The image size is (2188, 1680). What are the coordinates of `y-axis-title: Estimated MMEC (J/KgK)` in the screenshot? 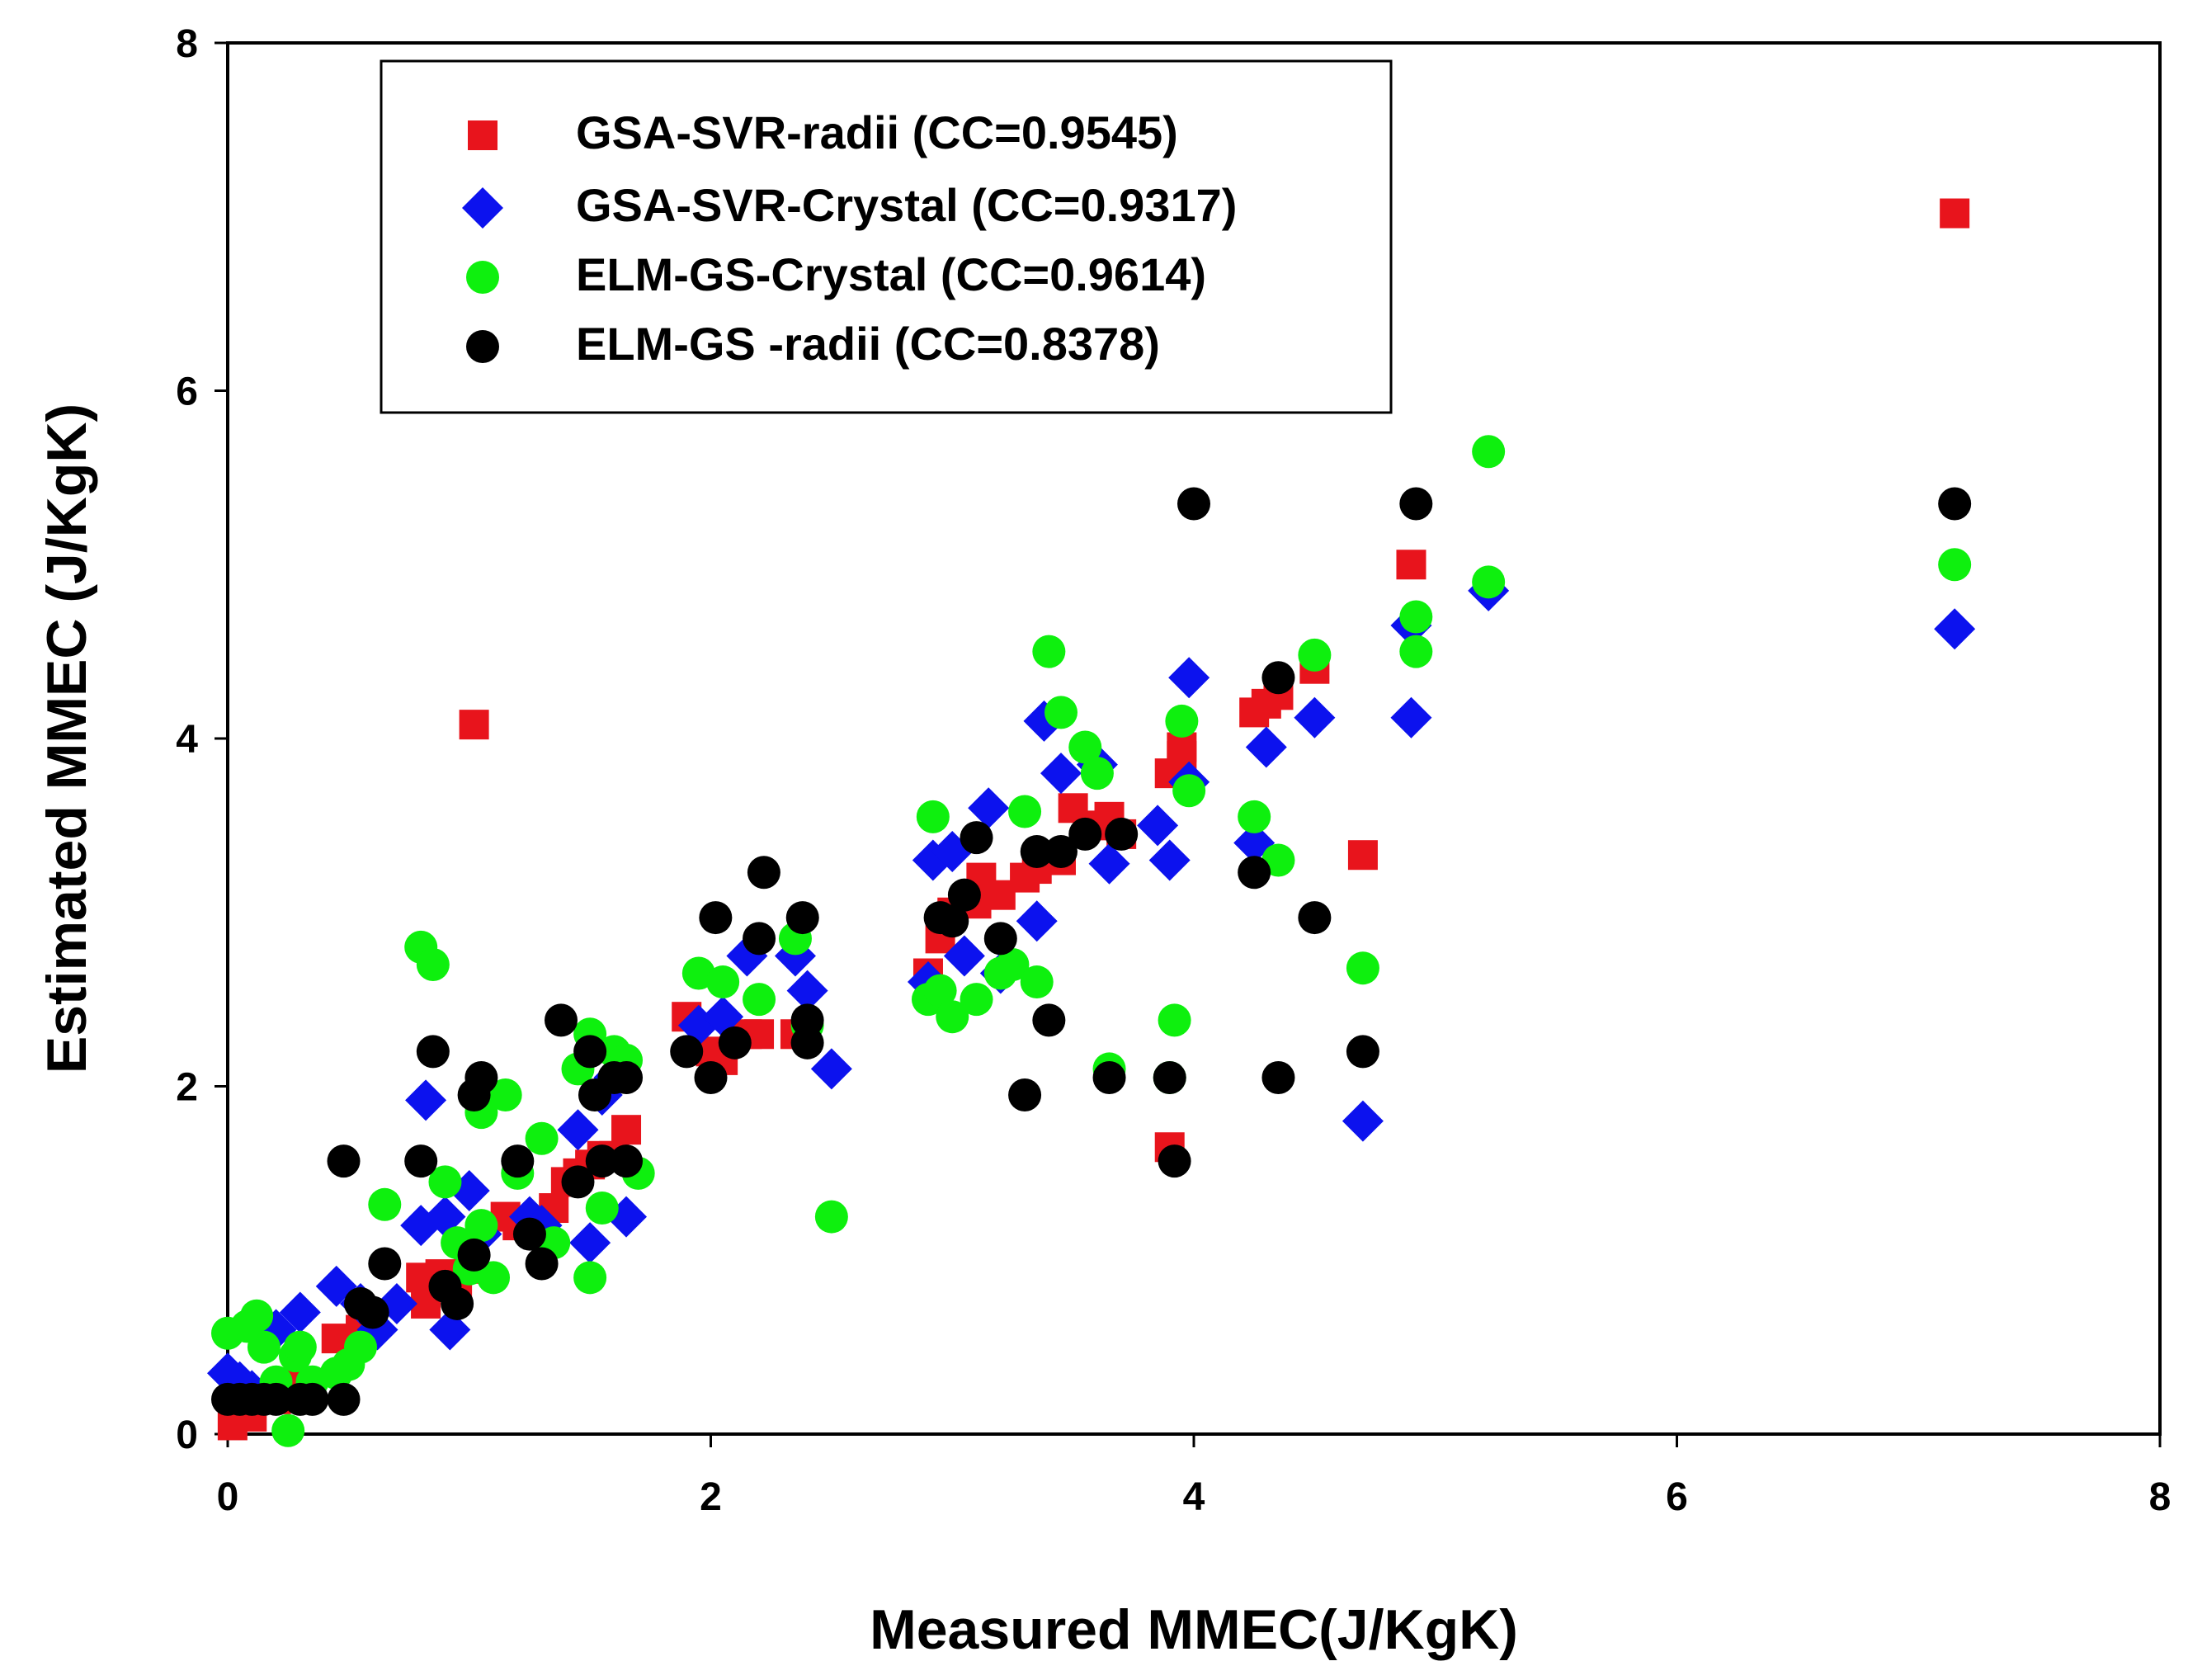 It's located at (66, 738).